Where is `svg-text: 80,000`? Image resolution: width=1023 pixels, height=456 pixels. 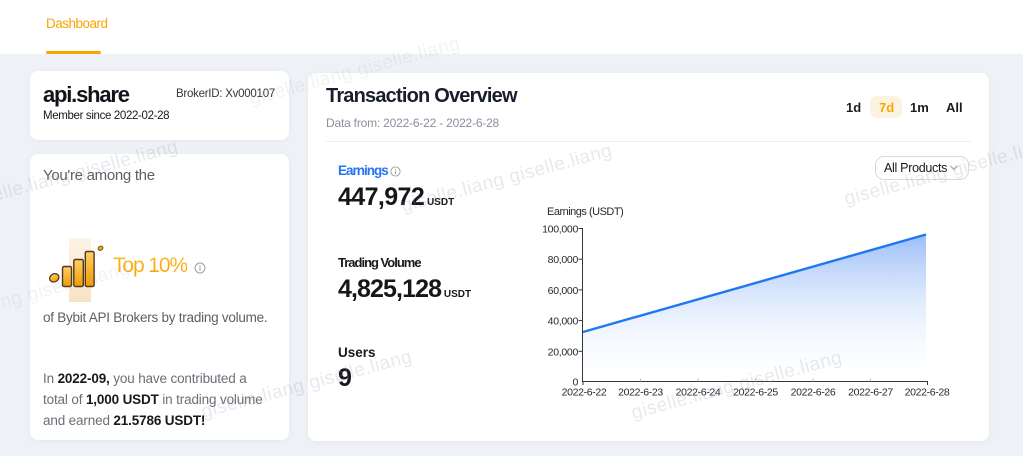 svg-text: 80,000 is located at coordinates (563, 260).